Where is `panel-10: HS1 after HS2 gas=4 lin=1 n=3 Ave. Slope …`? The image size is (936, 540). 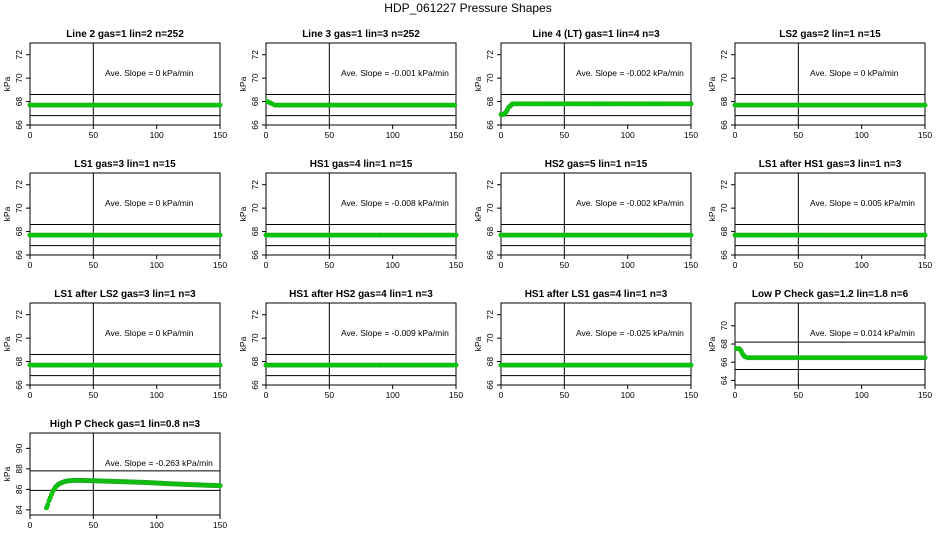
panel-10: HS1 after HS2 gas=4 lin=1 n=3 Ave. Slope … is located at coordinates (350, 344).